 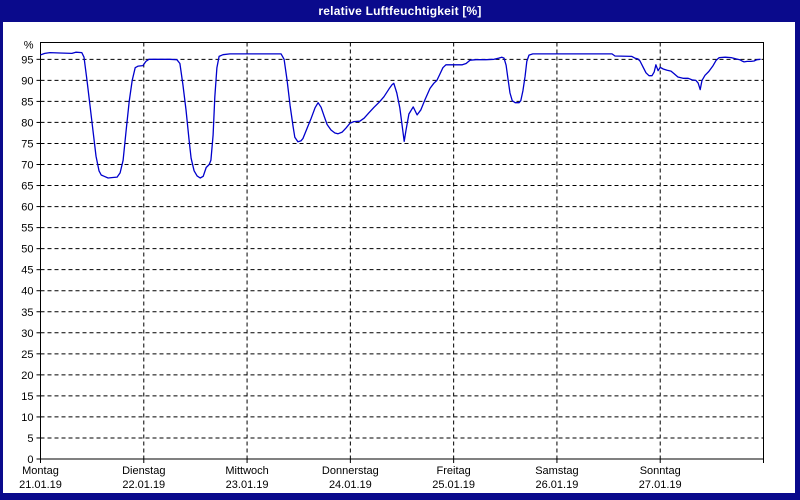 I want to click on day-label: Freitag, so click(x=454, y=471).